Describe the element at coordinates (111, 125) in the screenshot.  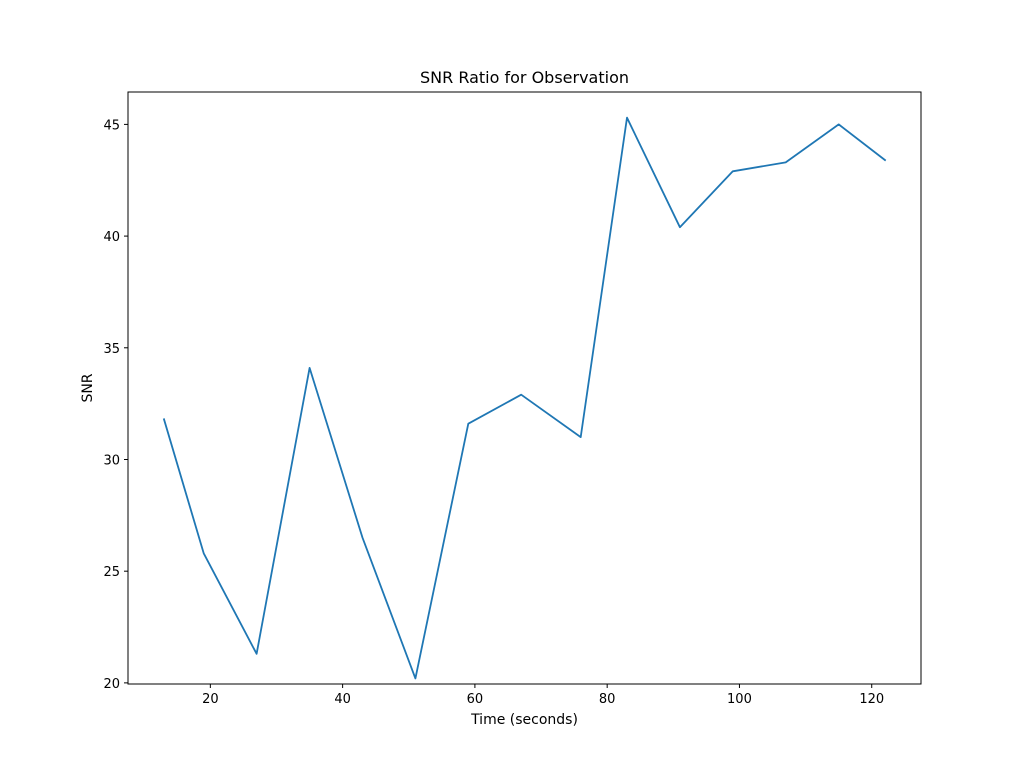
I see `y-tick-label: 45` at that location.